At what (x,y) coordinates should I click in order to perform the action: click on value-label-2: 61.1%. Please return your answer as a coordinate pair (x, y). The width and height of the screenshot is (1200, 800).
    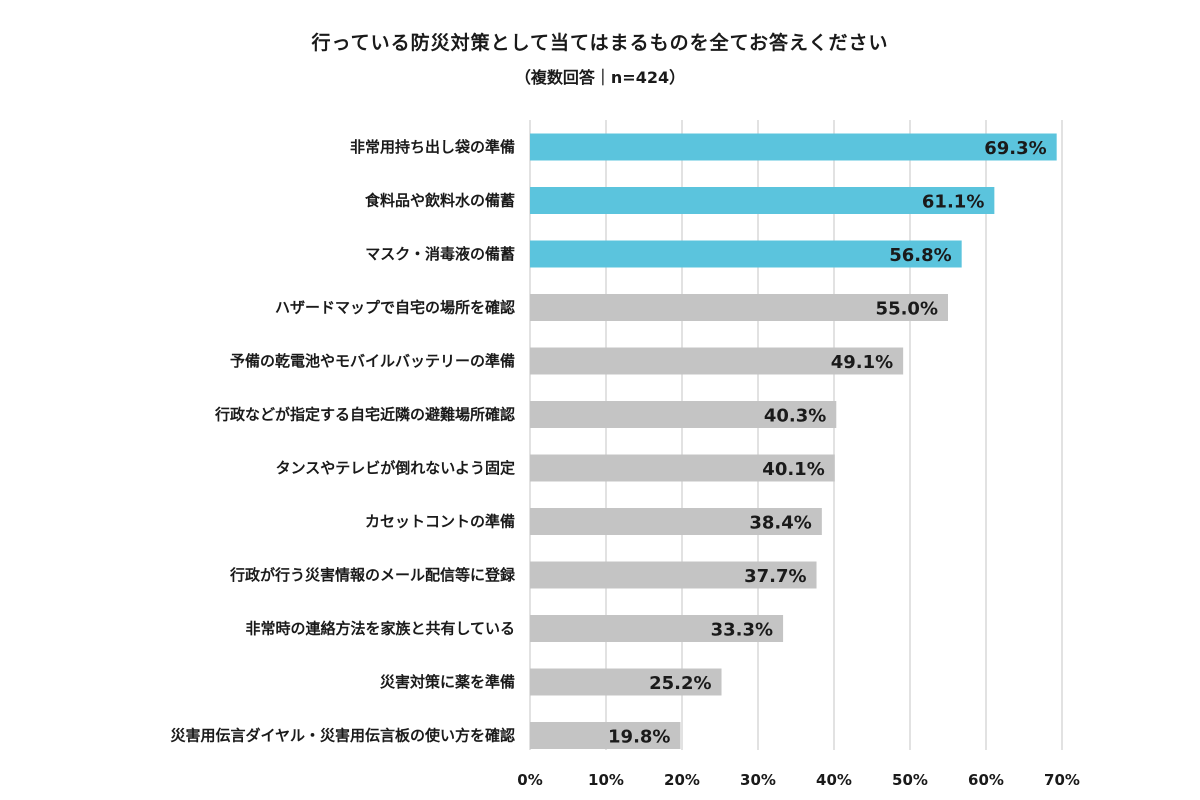
    Looking at the image, I should click on (953, 202).